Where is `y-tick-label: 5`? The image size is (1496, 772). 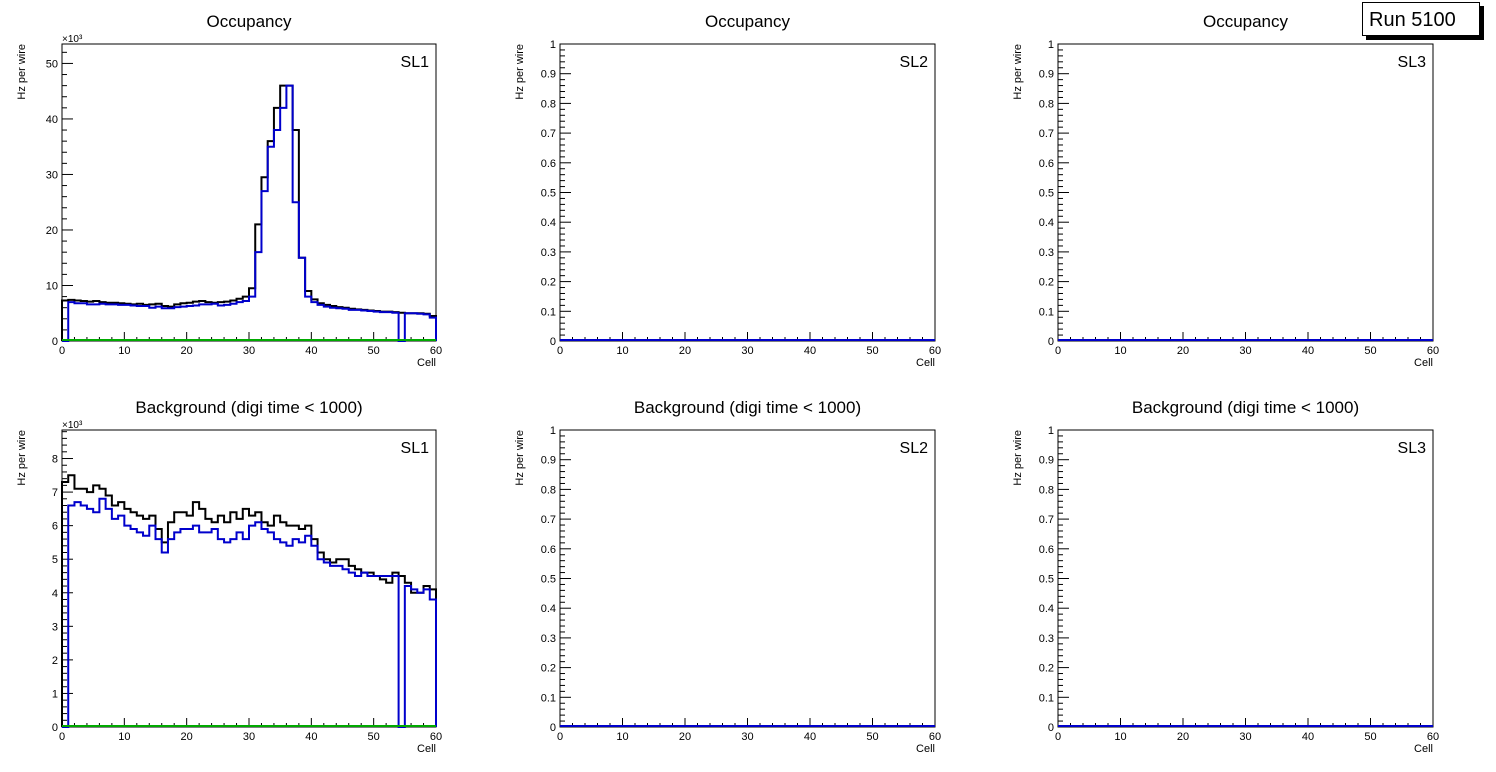 y-tick-label: 5 is located at coordinates (55, 560).